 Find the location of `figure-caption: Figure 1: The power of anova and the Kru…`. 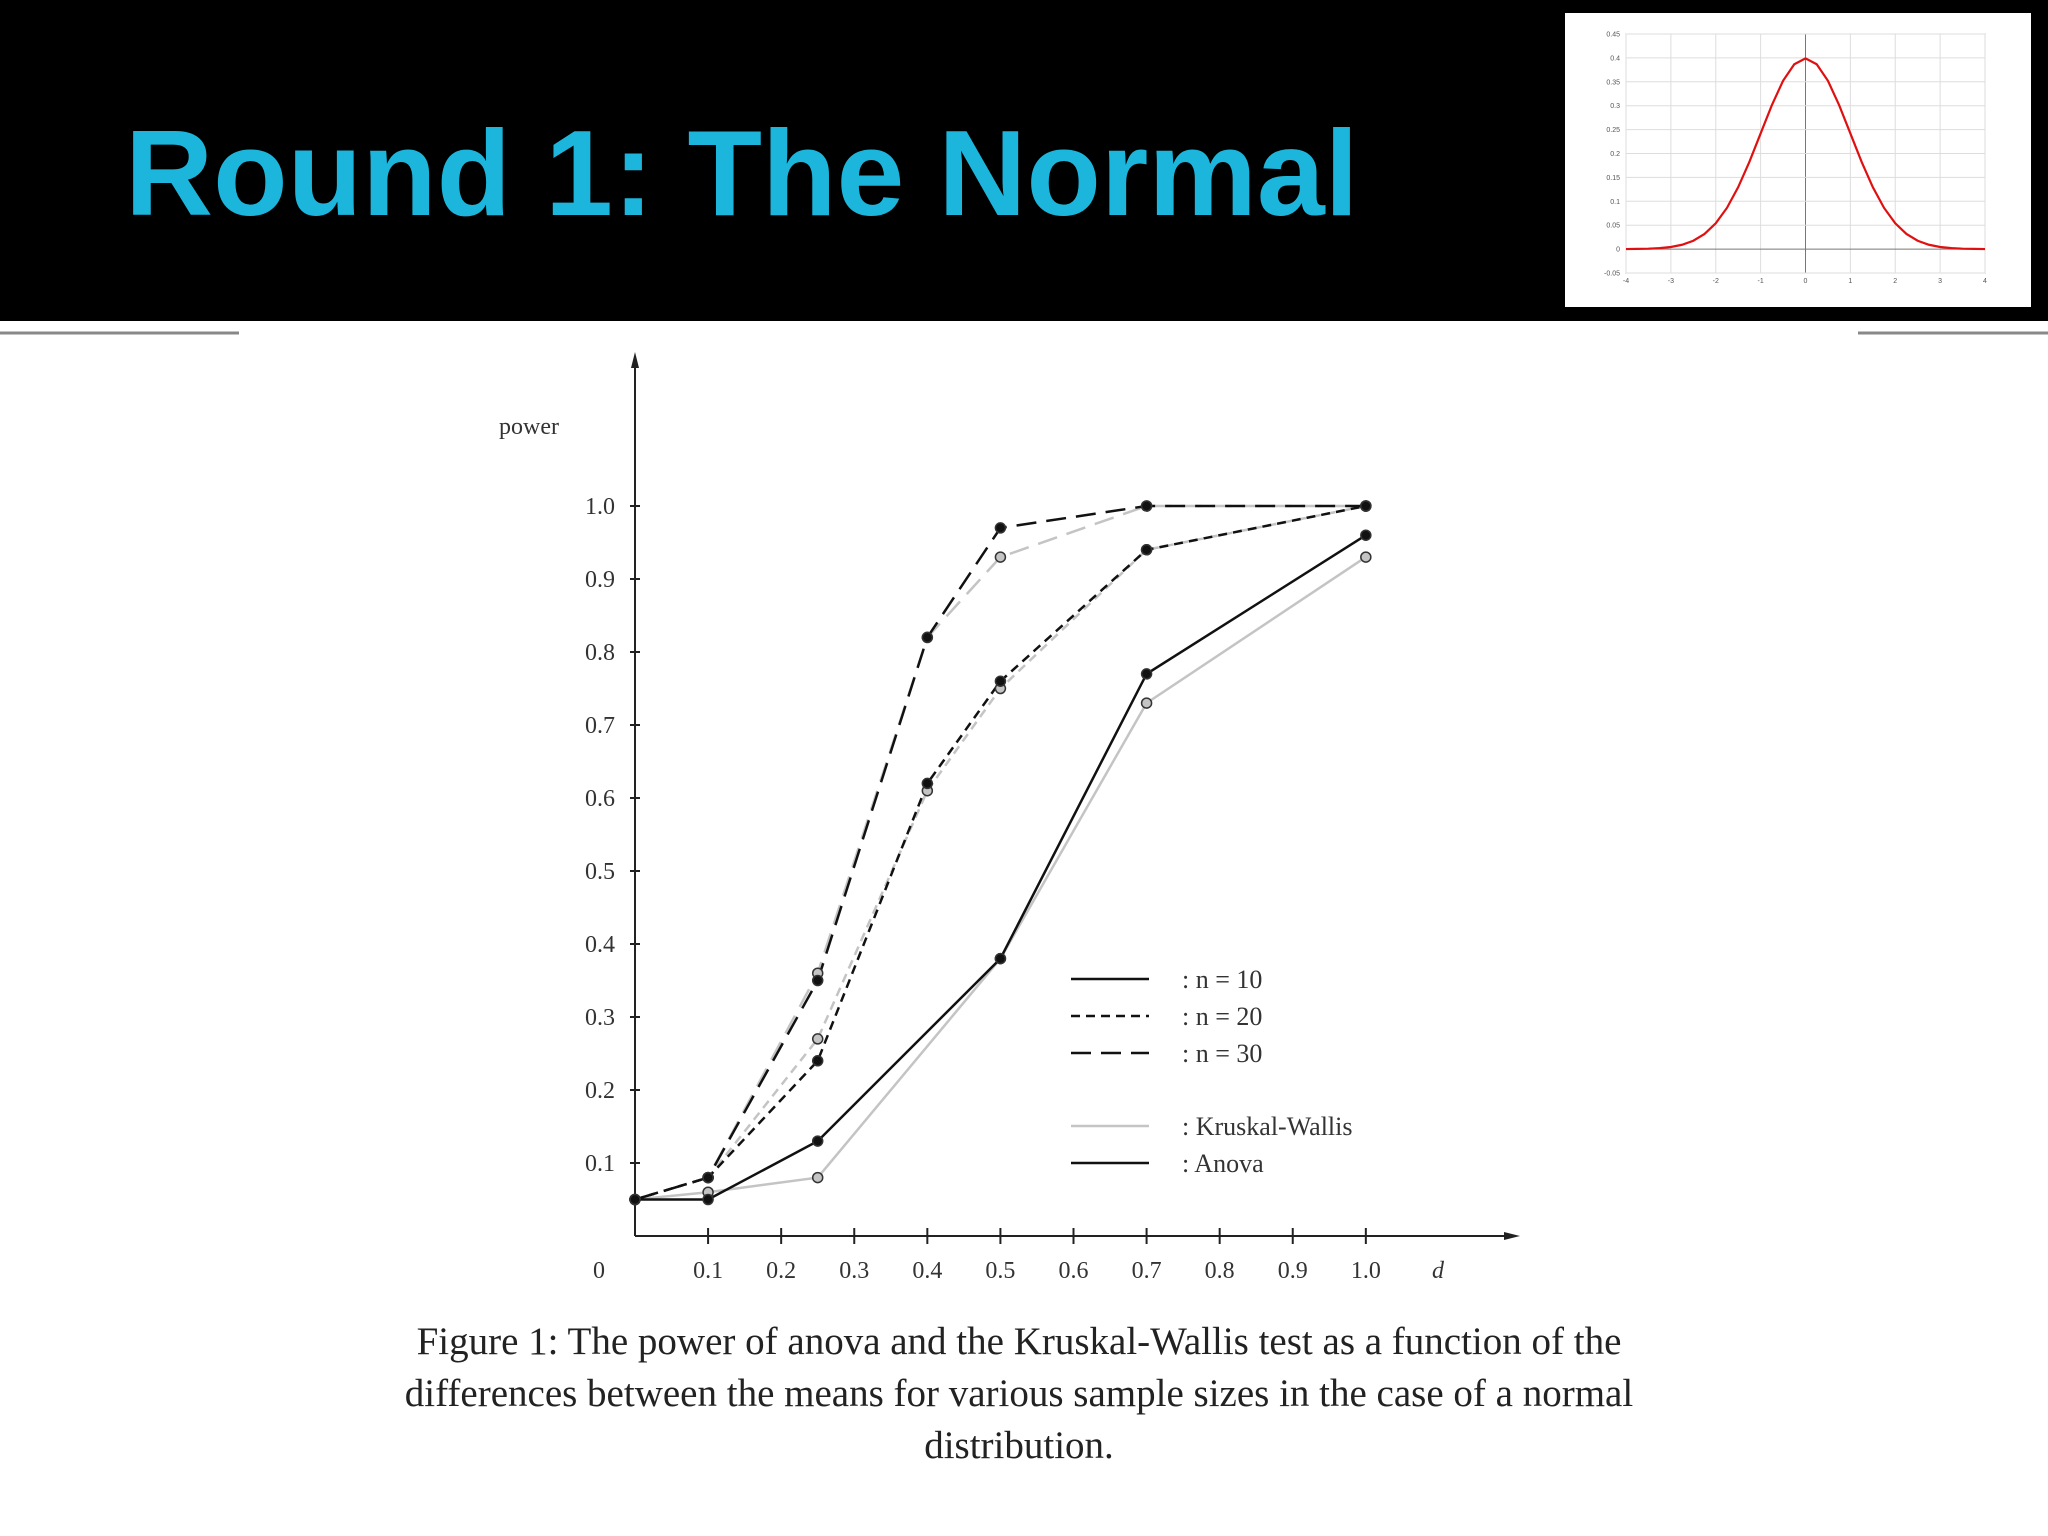

figure-caption: Figure 1: The power of anova and the Kru… is located at coordinates (1019, 1341).